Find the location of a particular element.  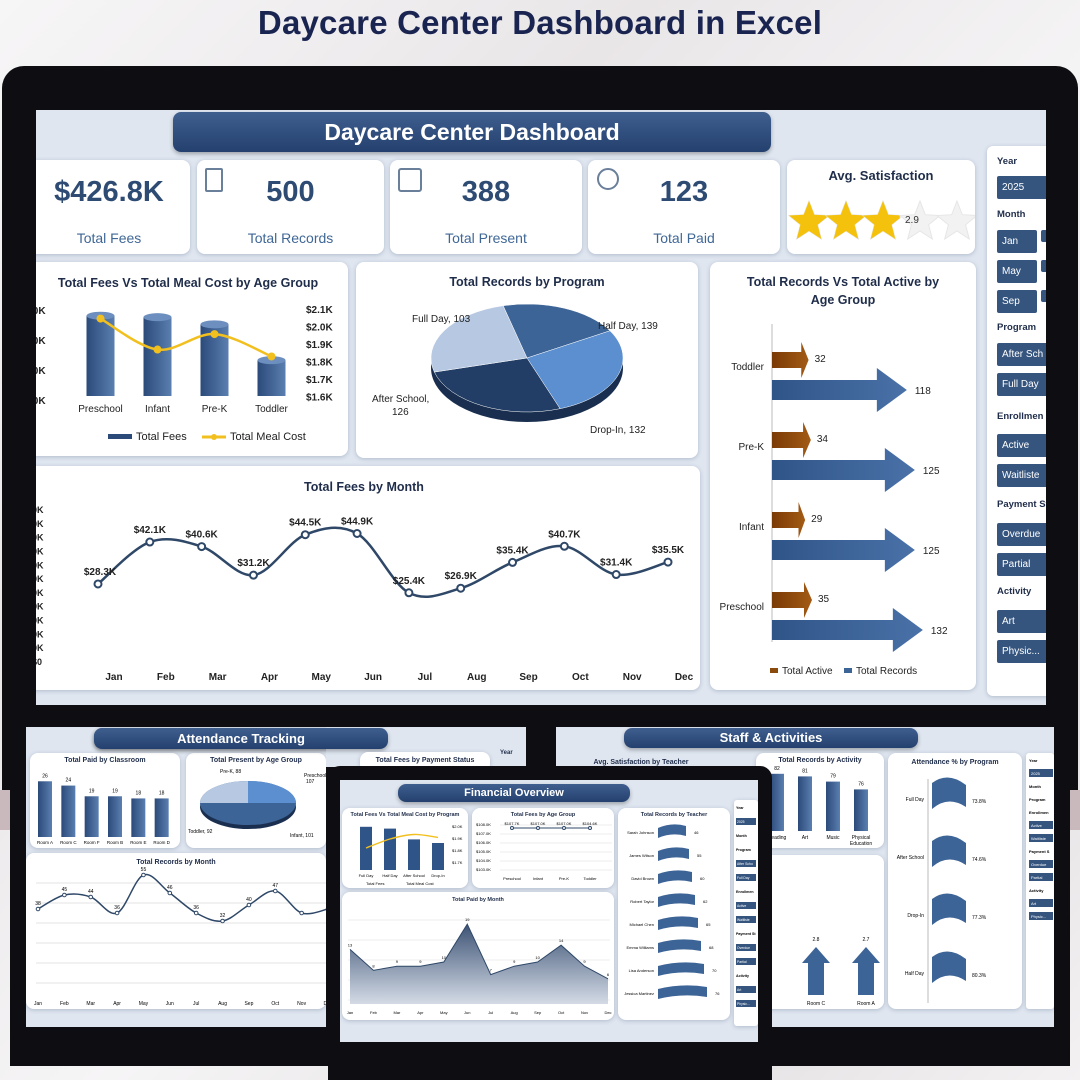

y-tick-right: $2.0K is located at coordinates (319, 328).